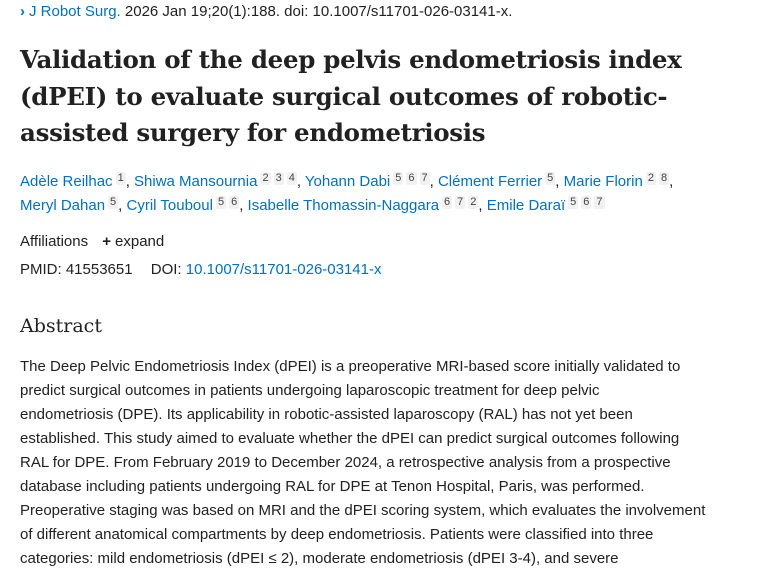 This screenshot has width=760, height=571. Describe the element at coordinates (283, 269) in the screenshot. I see `doi-link: 10.1007/s11701-026-03141-x` at that location.